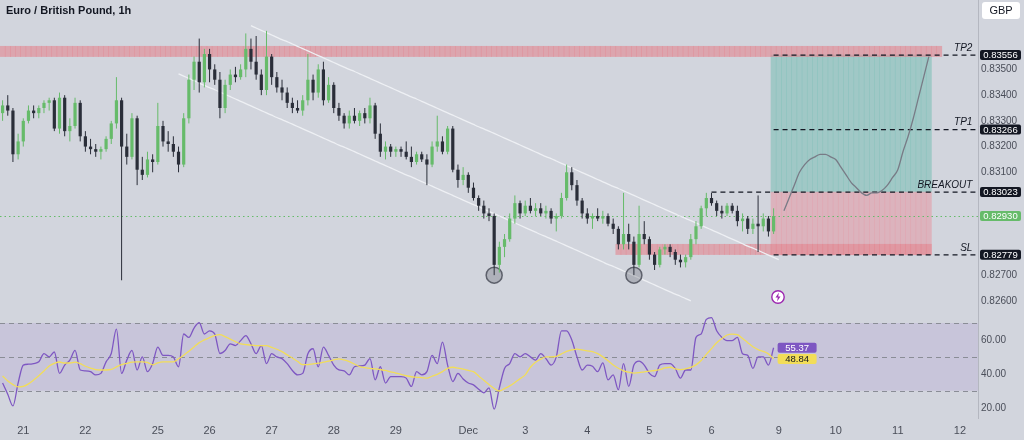 Image resolution: width=1024 pixels, height=440 pixels. What do you see at coordinates (271, 429) in the screenshot?
I see `x-tick-label: 27` at bounding box center [271, 429].